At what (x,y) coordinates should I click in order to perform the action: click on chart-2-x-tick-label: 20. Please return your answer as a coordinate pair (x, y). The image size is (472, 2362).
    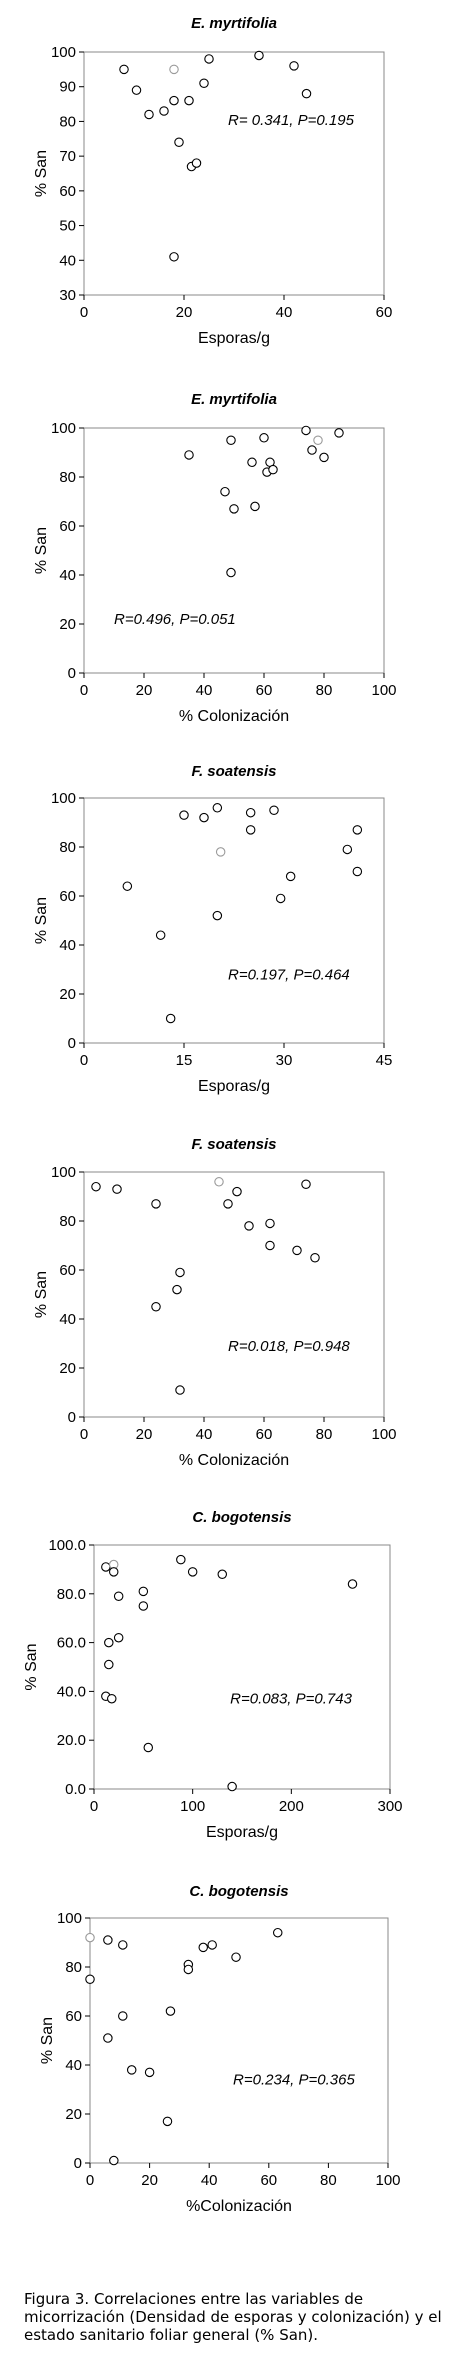
    Looking at the image, I should click on (144, 690).